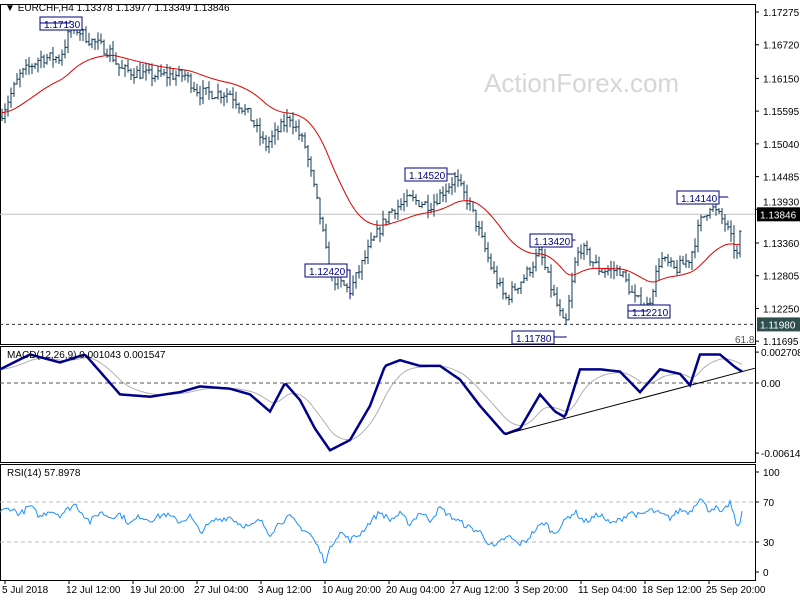 This screenshot has width=800, height=600. I want to click on x-tick-label: 11 Sep 04:00, so click(607, 590).